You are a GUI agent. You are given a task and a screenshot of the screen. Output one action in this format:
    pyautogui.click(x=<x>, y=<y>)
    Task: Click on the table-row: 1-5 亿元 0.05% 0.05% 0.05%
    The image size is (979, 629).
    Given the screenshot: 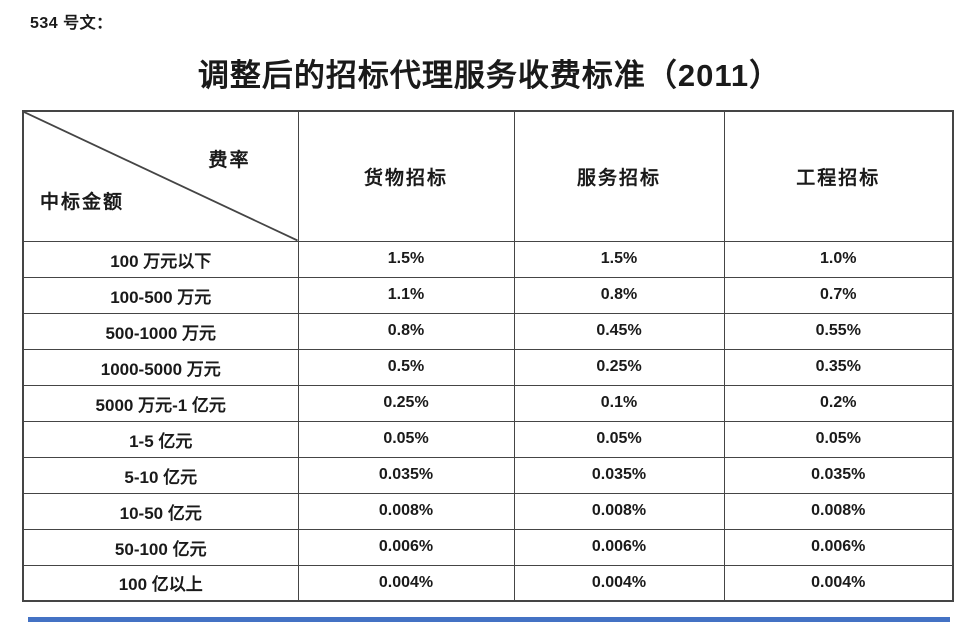 What is the action you would take?
    pyautogui.click(x=488, y=439)
    